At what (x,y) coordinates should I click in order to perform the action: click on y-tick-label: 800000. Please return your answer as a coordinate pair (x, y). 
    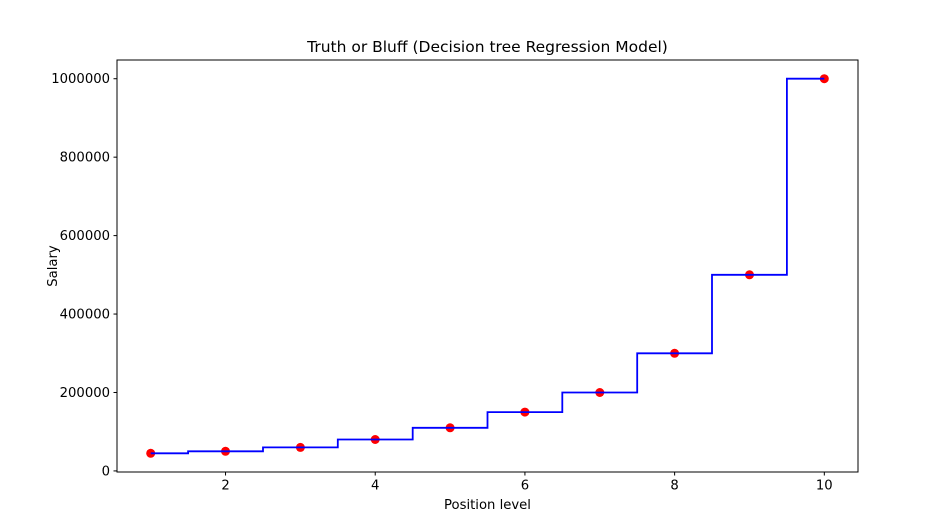
    Looking at the image, I should click on (85, 158).